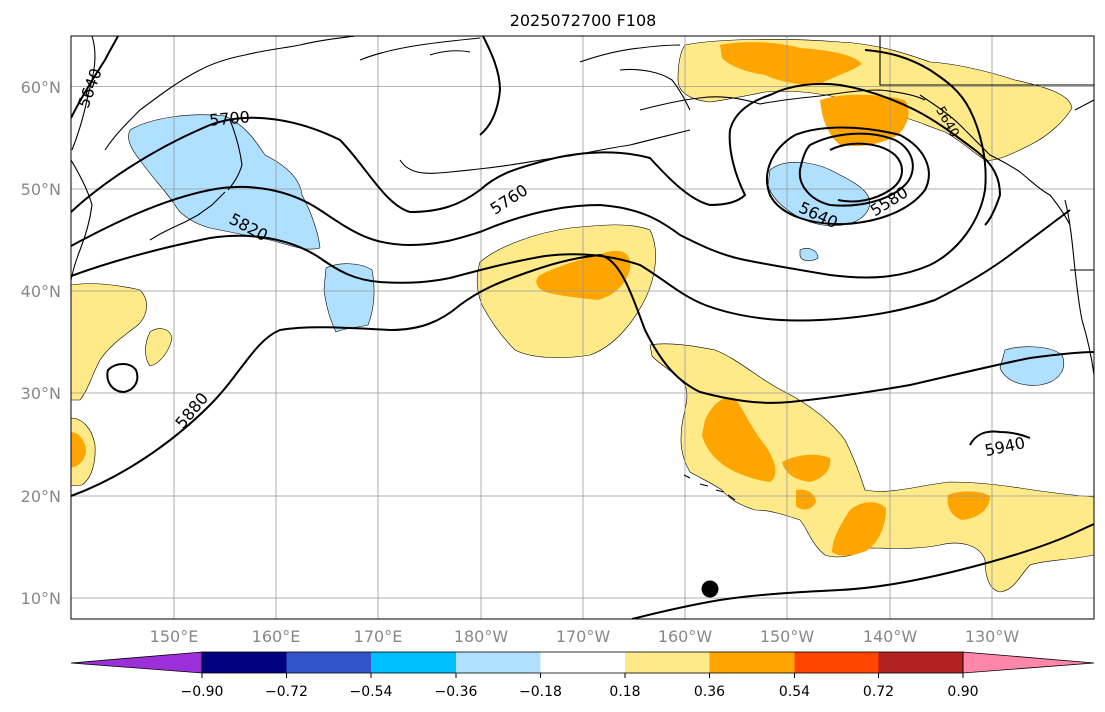  Describe the element at coordinates (685, 636) in the screenshot. I see `lon-label: 160°W` at that location.